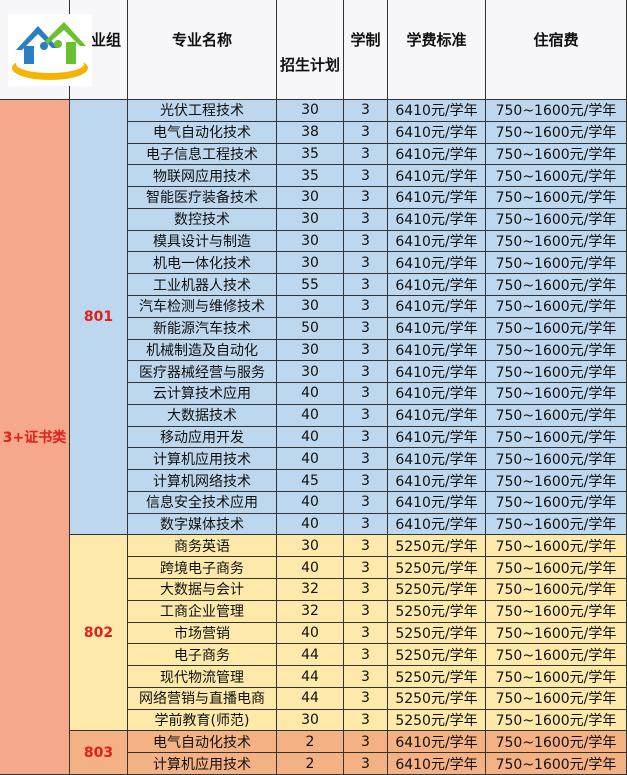 Image resolution: width=627 pixels, height=775 pixels. What do you see at coordinates (366, 50) in the screenshot?
I see `header-cell: 学制` at bounding box center [366, 50].